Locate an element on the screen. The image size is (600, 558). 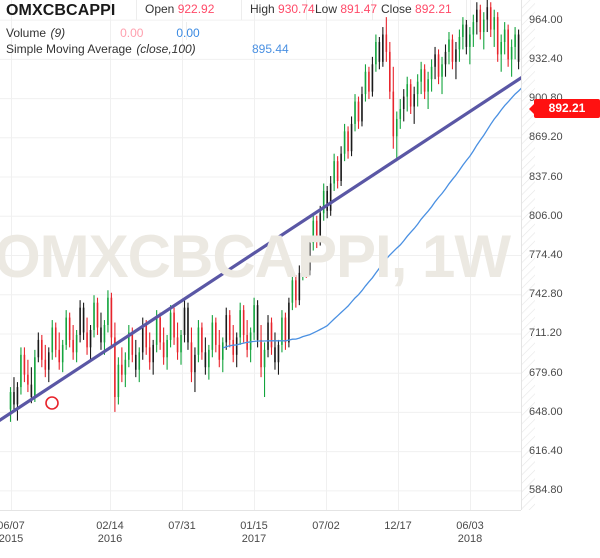
price-tick-label: 711.20 is located at coordinates (545, 333).